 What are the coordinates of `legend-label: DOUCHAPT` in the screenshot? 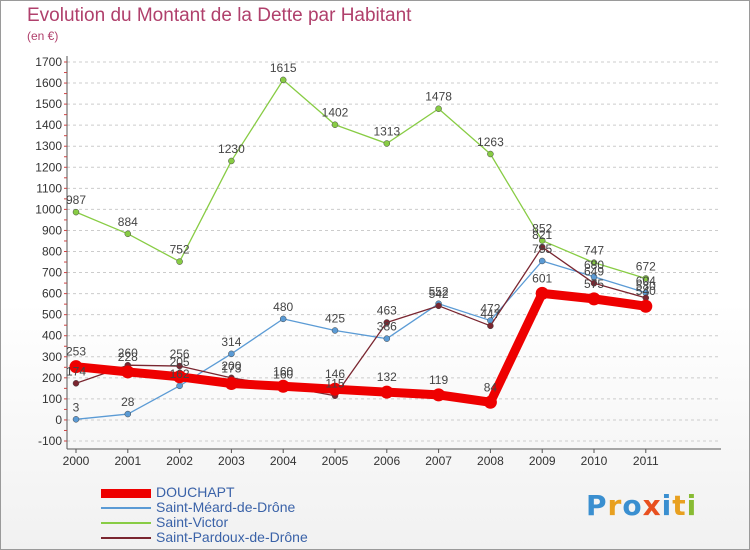 It's located at (195, 492).